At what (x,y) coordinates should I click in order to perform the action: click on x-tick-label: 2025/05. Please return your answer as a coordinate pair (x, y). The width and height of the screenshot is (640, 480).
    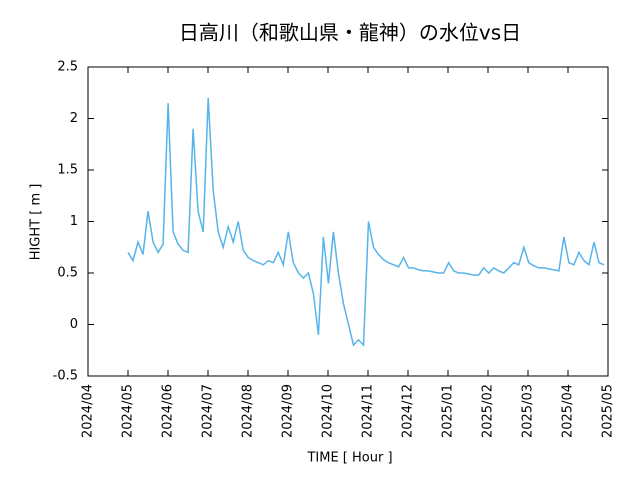
    Looking at the image, I should click on (608, 411).